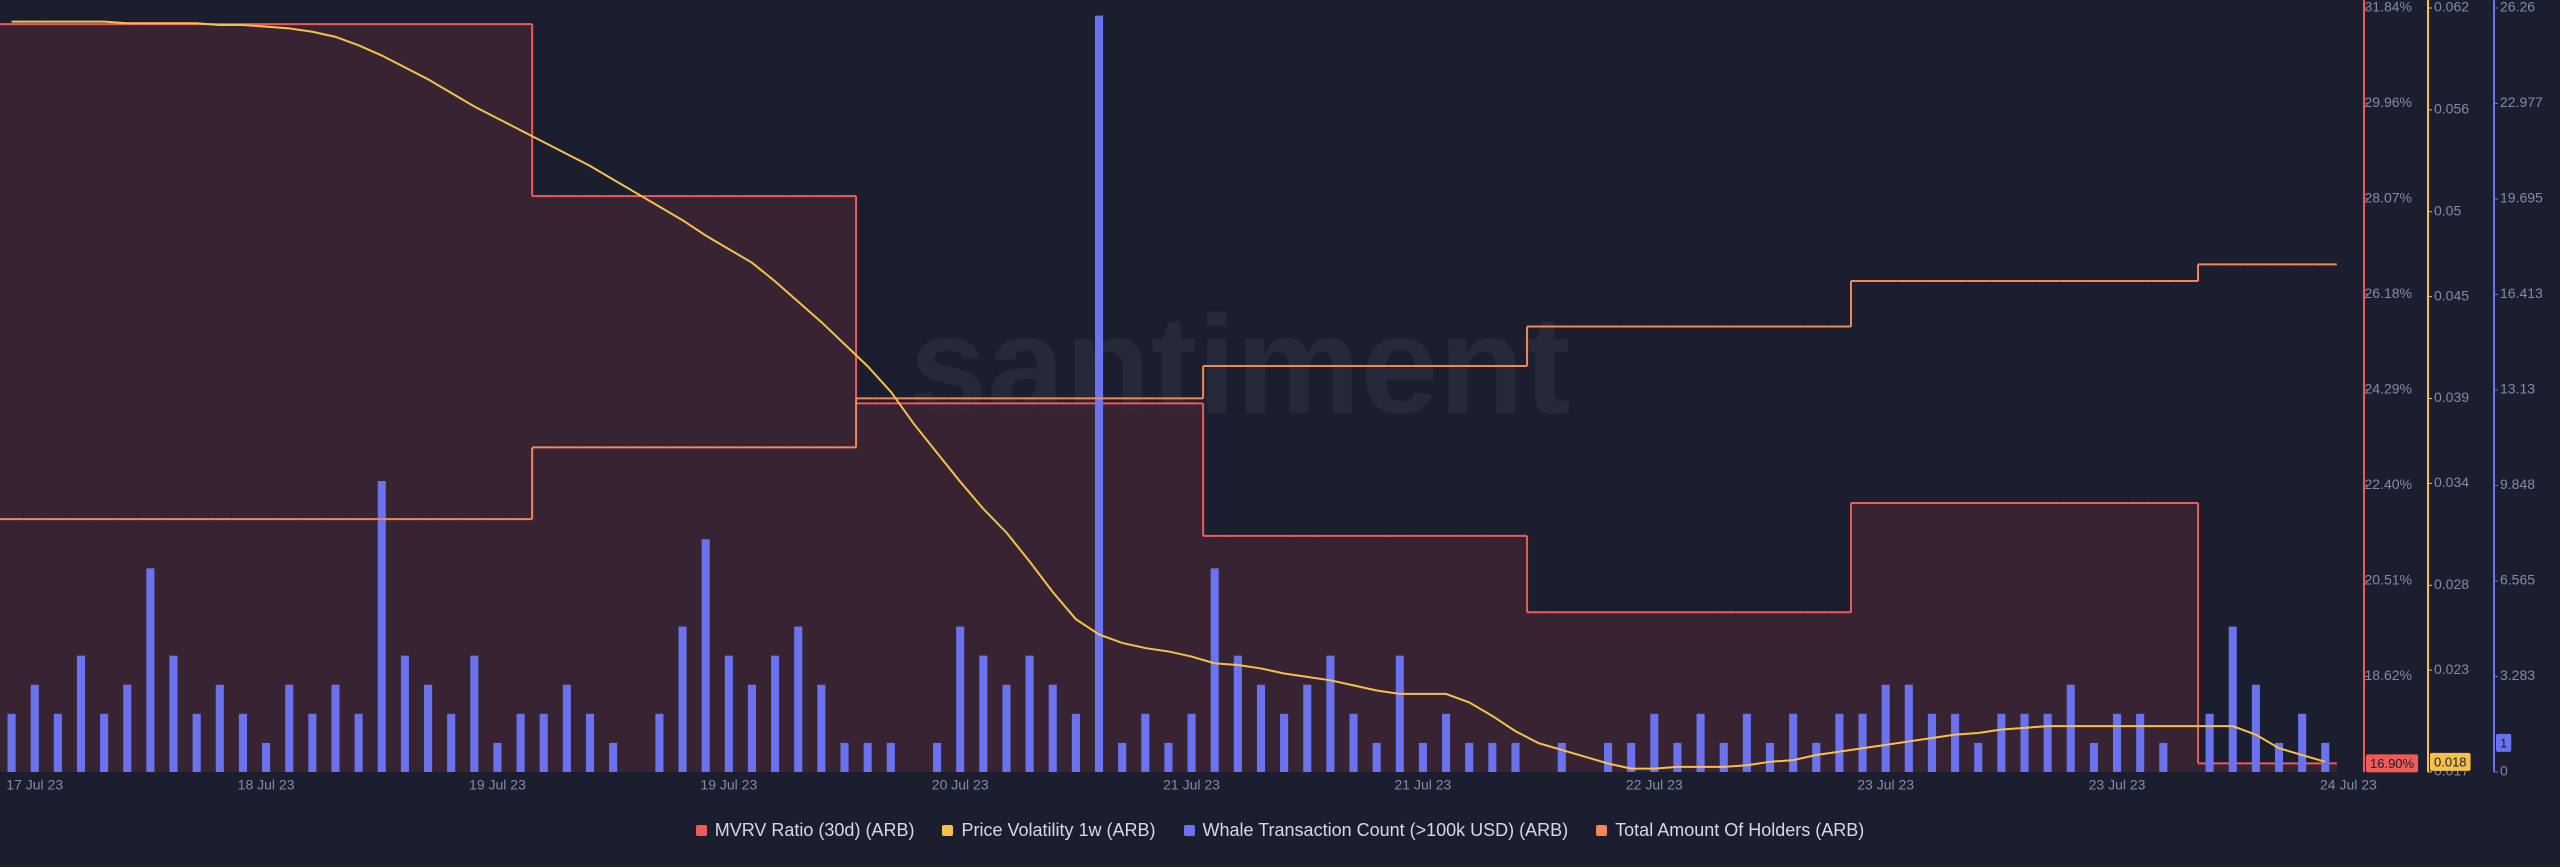 The height and width of the screenshot is (867, 2560). What do you see at coordinates (2451, 295) in the screenshot?
I see `y-tick-label: 0.045` at bounding box center [2451, 295].